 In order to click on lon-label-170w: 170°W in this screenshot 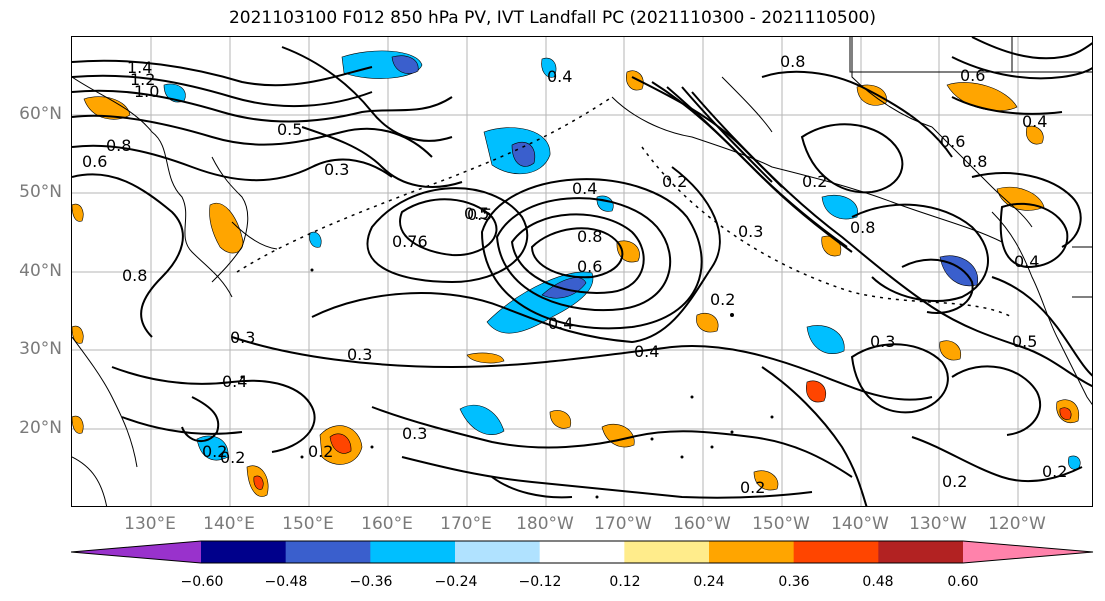, I will do `click(623, 524)`.